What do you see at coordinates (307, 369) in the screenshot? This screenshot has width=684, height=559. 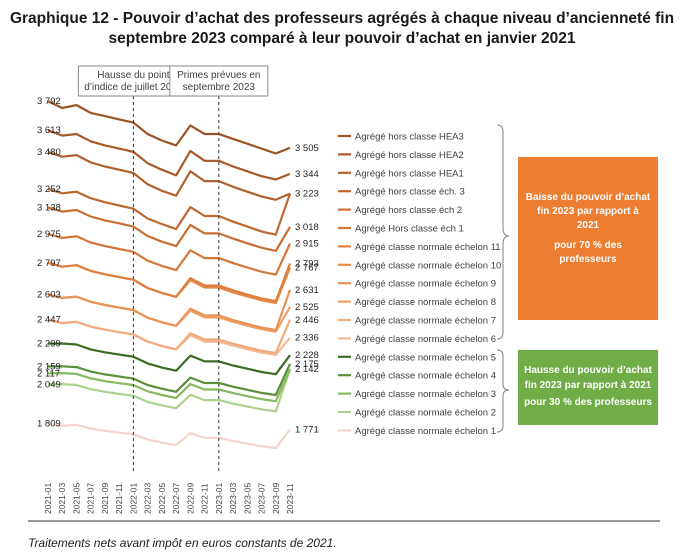 I see `end-label-14: 2 142` at bounding box center [307, 369].